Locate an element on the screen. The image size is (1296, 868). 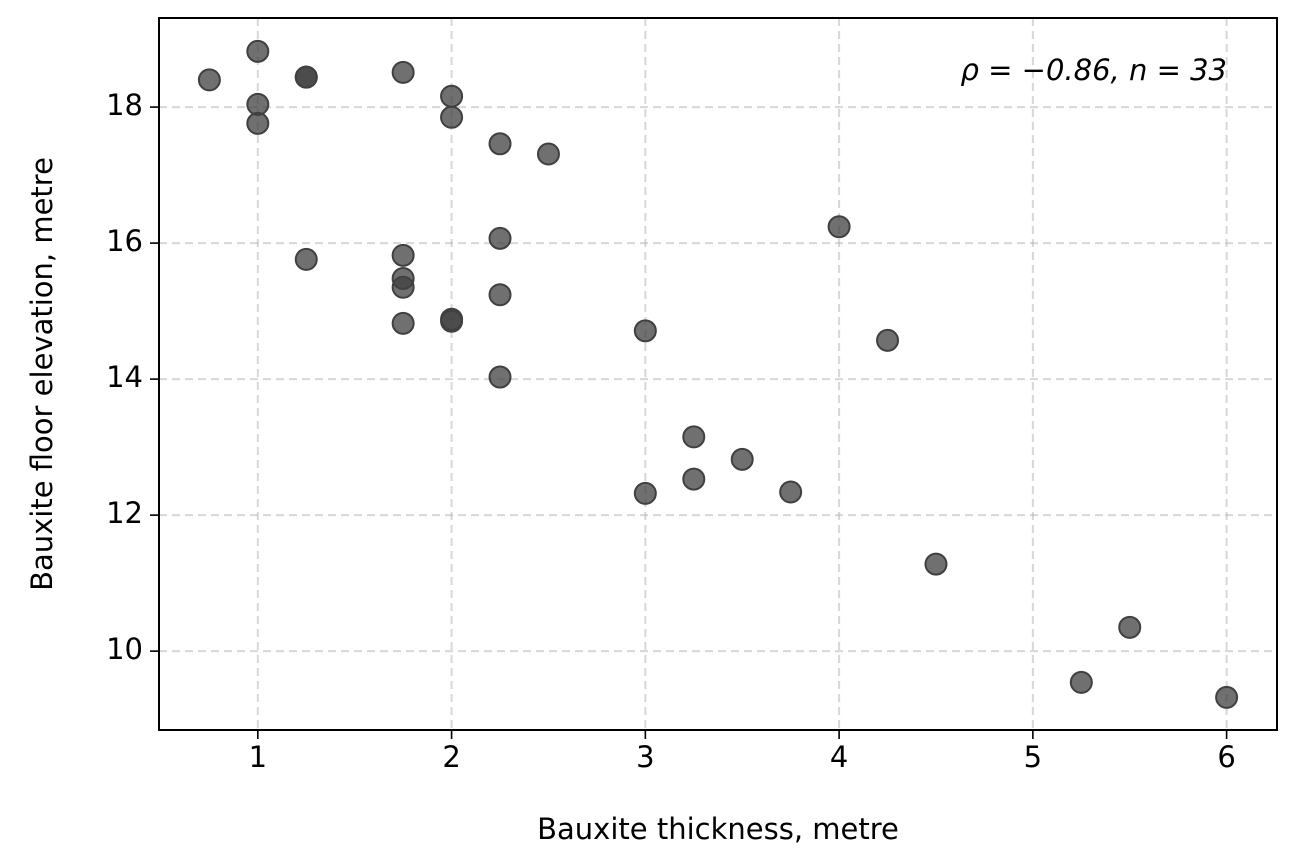
y-tick-label: 18 is located at coordinates (124, 105).